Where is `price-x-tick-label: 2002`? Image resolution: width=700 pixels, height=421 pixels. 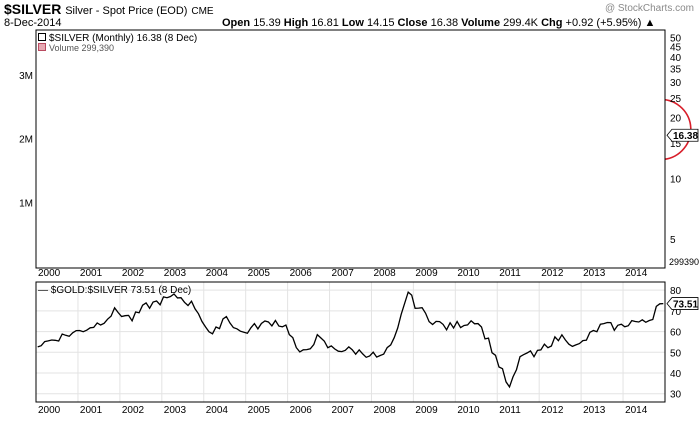
price-x-tick-label: 2002 is located at coordinates (133, 273).